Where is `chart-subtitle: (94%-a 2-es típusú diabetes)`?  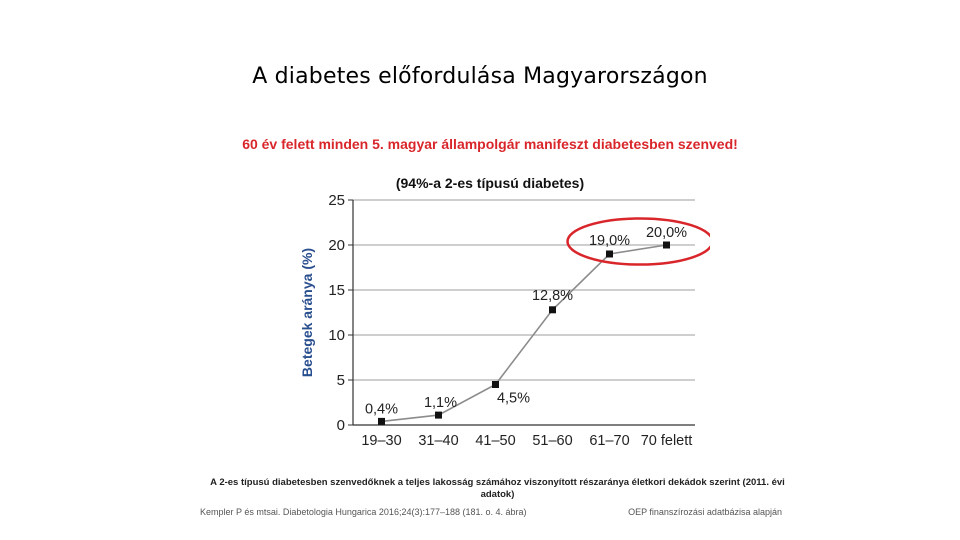 chart-subtitle: (94%-a 2-es típusú diabetes) is located at coordinates (490, 183).